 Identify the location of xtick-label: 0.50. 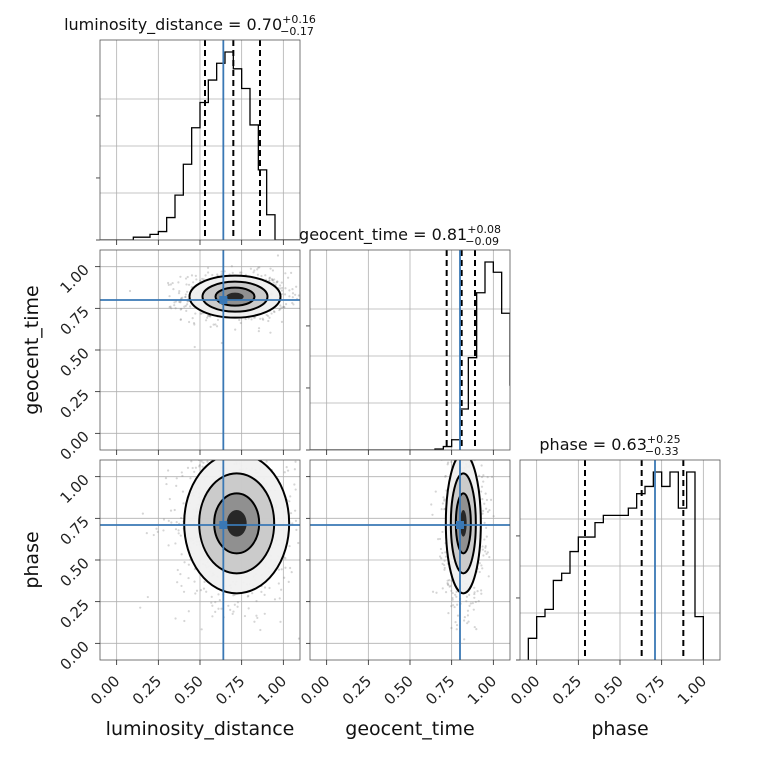
(608, 690).